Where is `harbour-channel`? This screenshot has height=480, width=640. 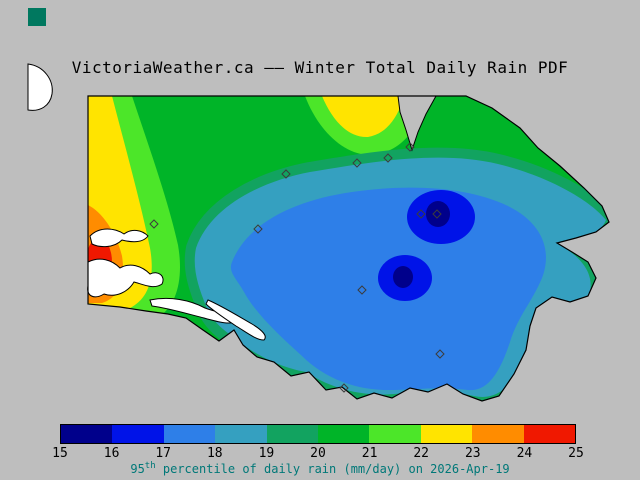 harbour-channel is located at coordinates (235, 320).